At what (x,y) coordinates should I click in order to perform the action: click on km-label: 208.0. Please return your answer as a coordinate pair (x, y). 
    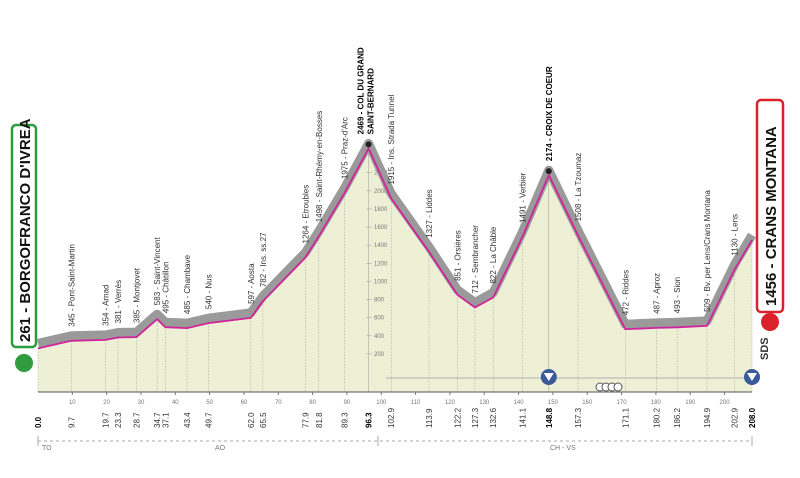
    Looking at the image, I should click on (752, 417).